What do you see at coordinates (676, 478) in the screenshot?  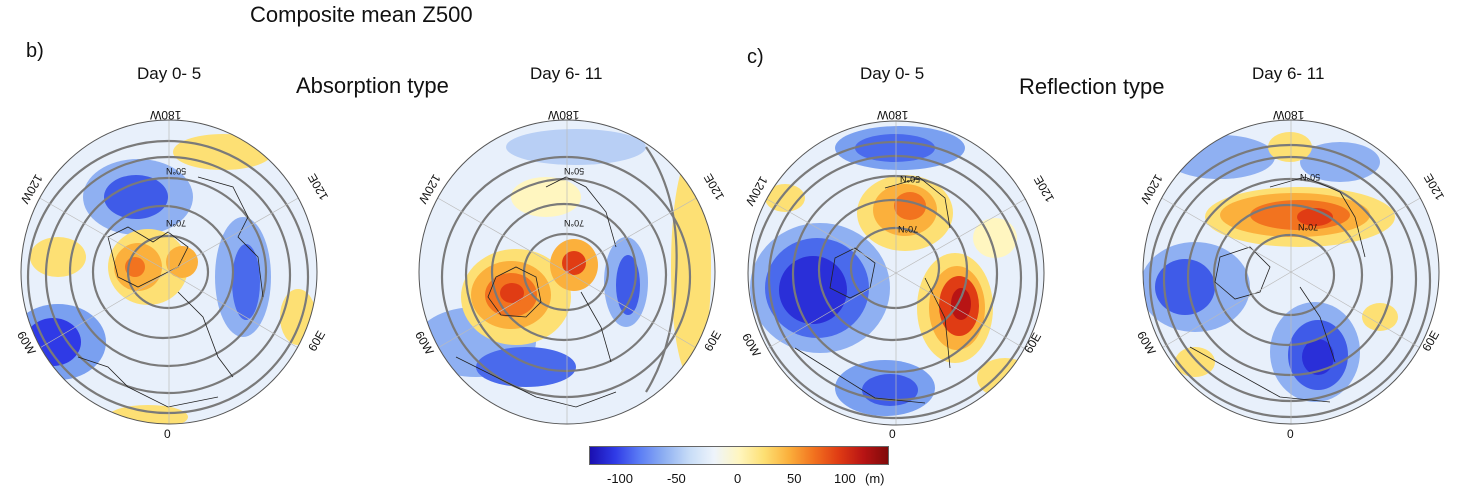 I see `colorbar-tick-minus50: -50` at bounding box center [676, 478].